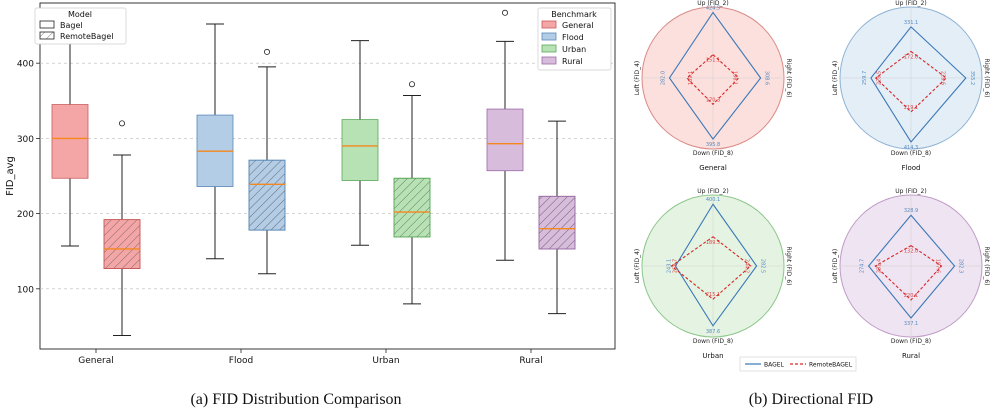 The image size is (997, 409). What do you see at coordinates (763, 266) in the screenshot?
I see `value-right-bagel: 282.5` at bounding box center [763, 266].